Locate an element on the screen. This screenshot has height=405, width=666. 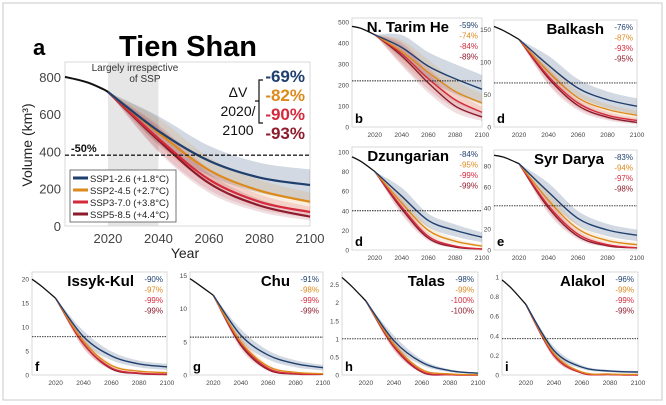
y-tick-label: 10 is located at coordinates (26, 328).